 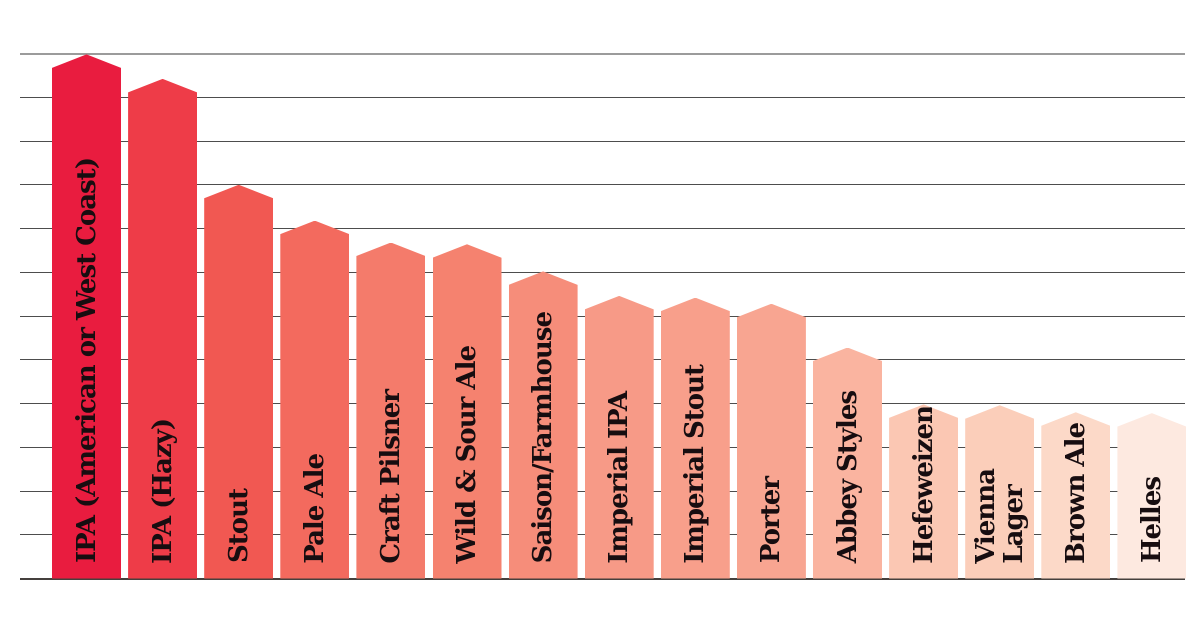 What do you see at coordinates (695, 464) in the screenshot?
I see `bar-label-imperial-stout: Imperial Stout` at bounding box center [695, 464].